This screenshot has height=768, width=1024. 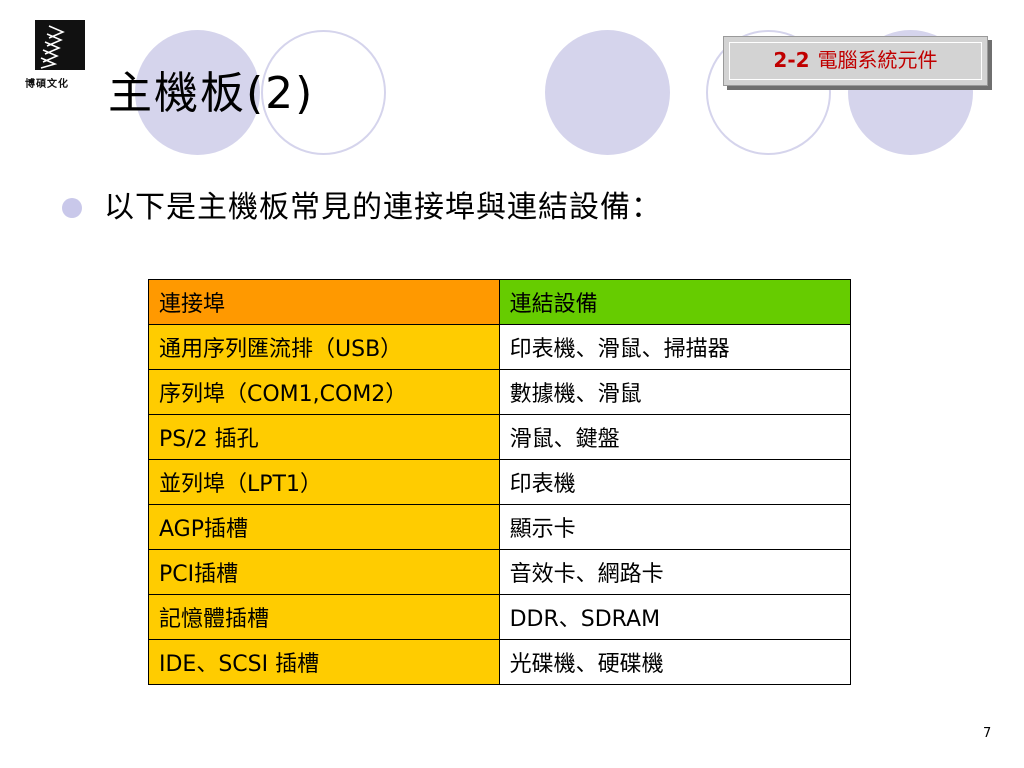 What do you see at coordinates (675, 437) in the screenshot?
I see `device-cell: 滑鼠、鍵盤` at bounding box center [675, 437].